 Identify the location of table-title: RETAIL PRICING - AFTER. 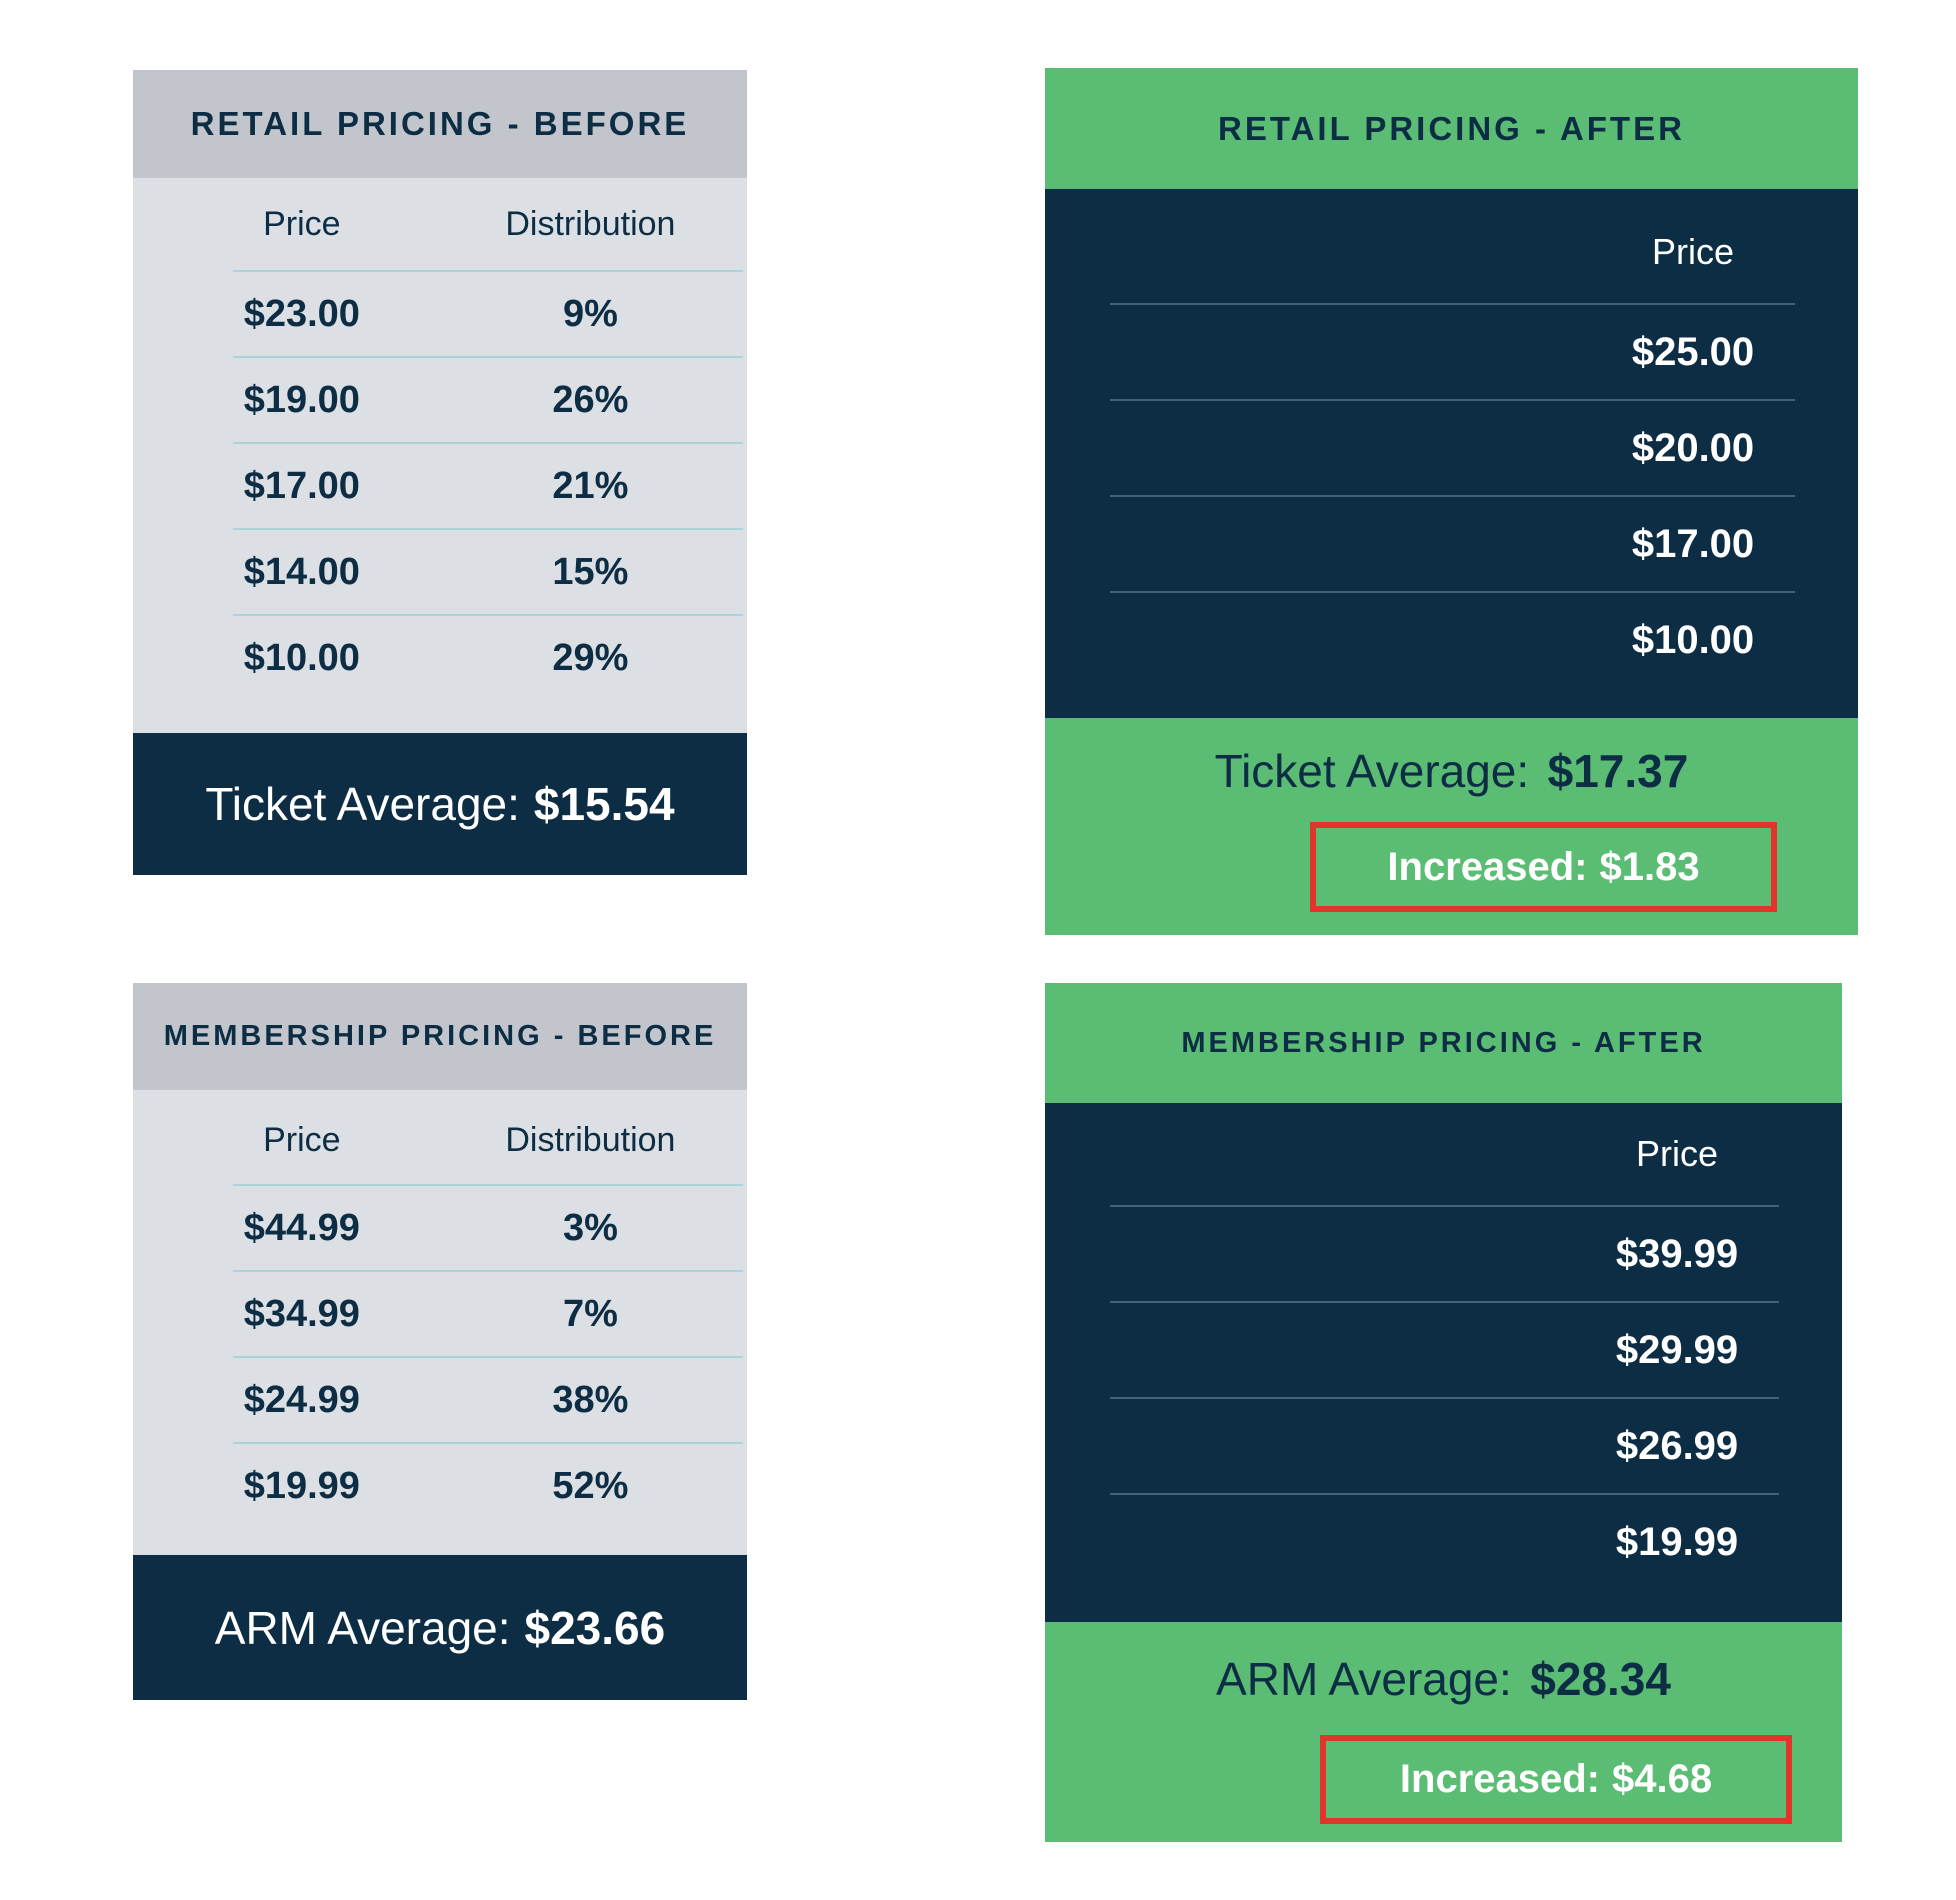
(1451, 128).